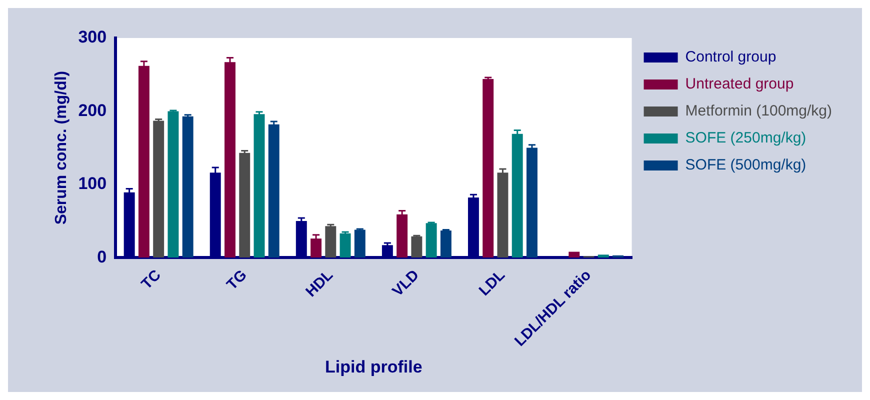  What do you see at coordinates (61, 147) in the screenshot?
I see `y-axis-title: Serum conc. (mg/dl)` at bounding box center [61, 147].